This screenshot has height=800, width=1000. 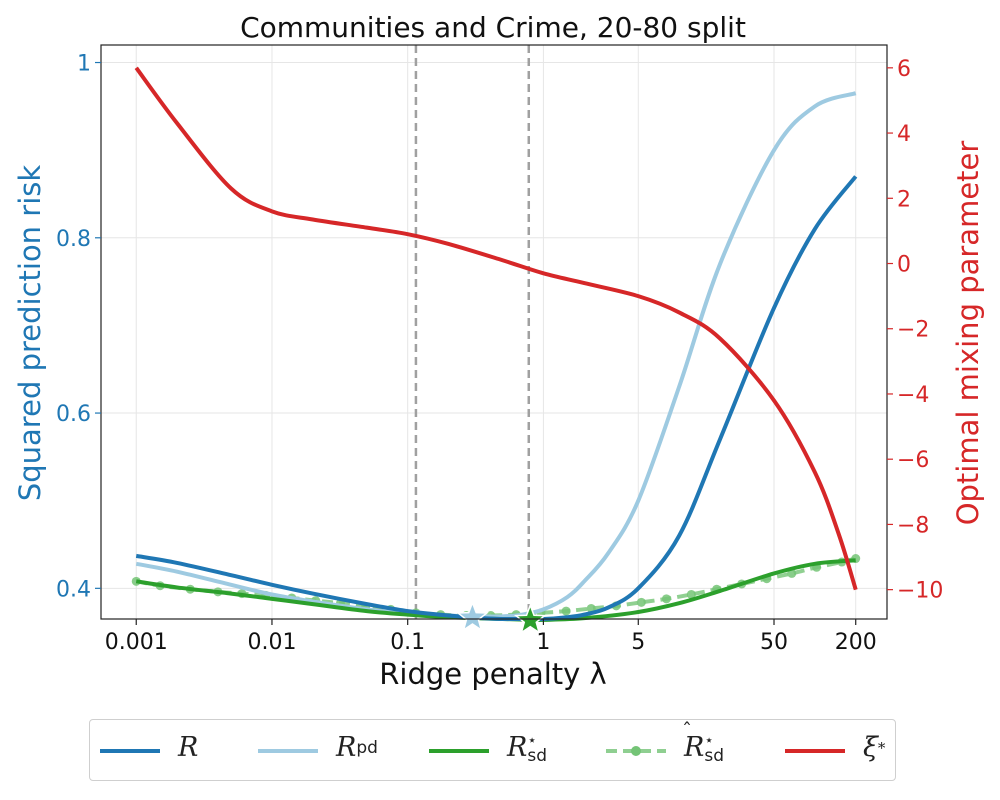 What do you see at coordinates (679, 750) in the screenshot?
I see `legend-item-R_sd_hat: ˆ R ⋆ sd` at bounding box center [679, 750].